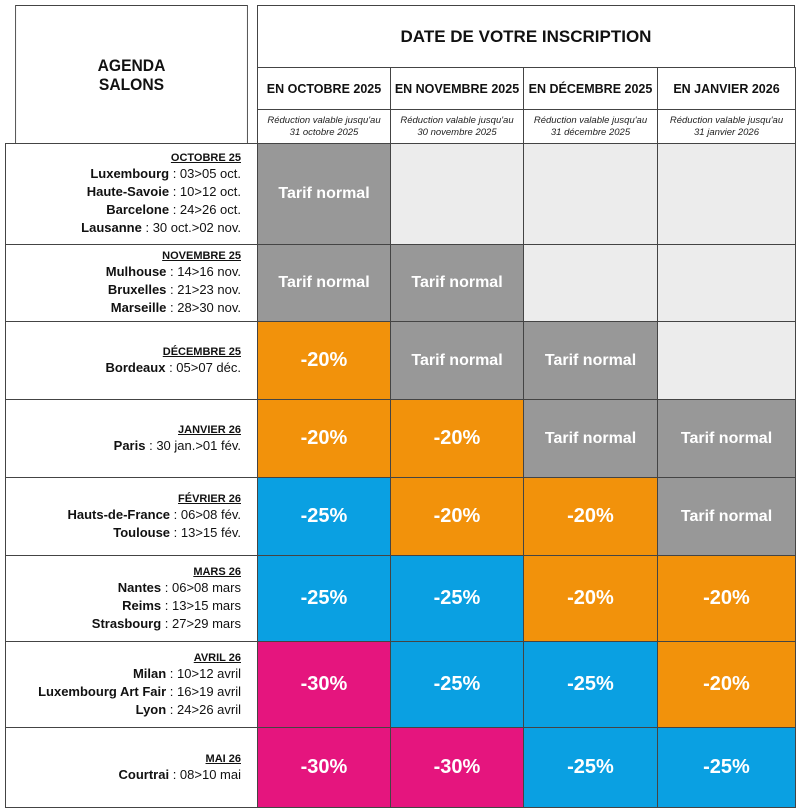  I want to click on event-city: Mulhouse, so click(136, 271).